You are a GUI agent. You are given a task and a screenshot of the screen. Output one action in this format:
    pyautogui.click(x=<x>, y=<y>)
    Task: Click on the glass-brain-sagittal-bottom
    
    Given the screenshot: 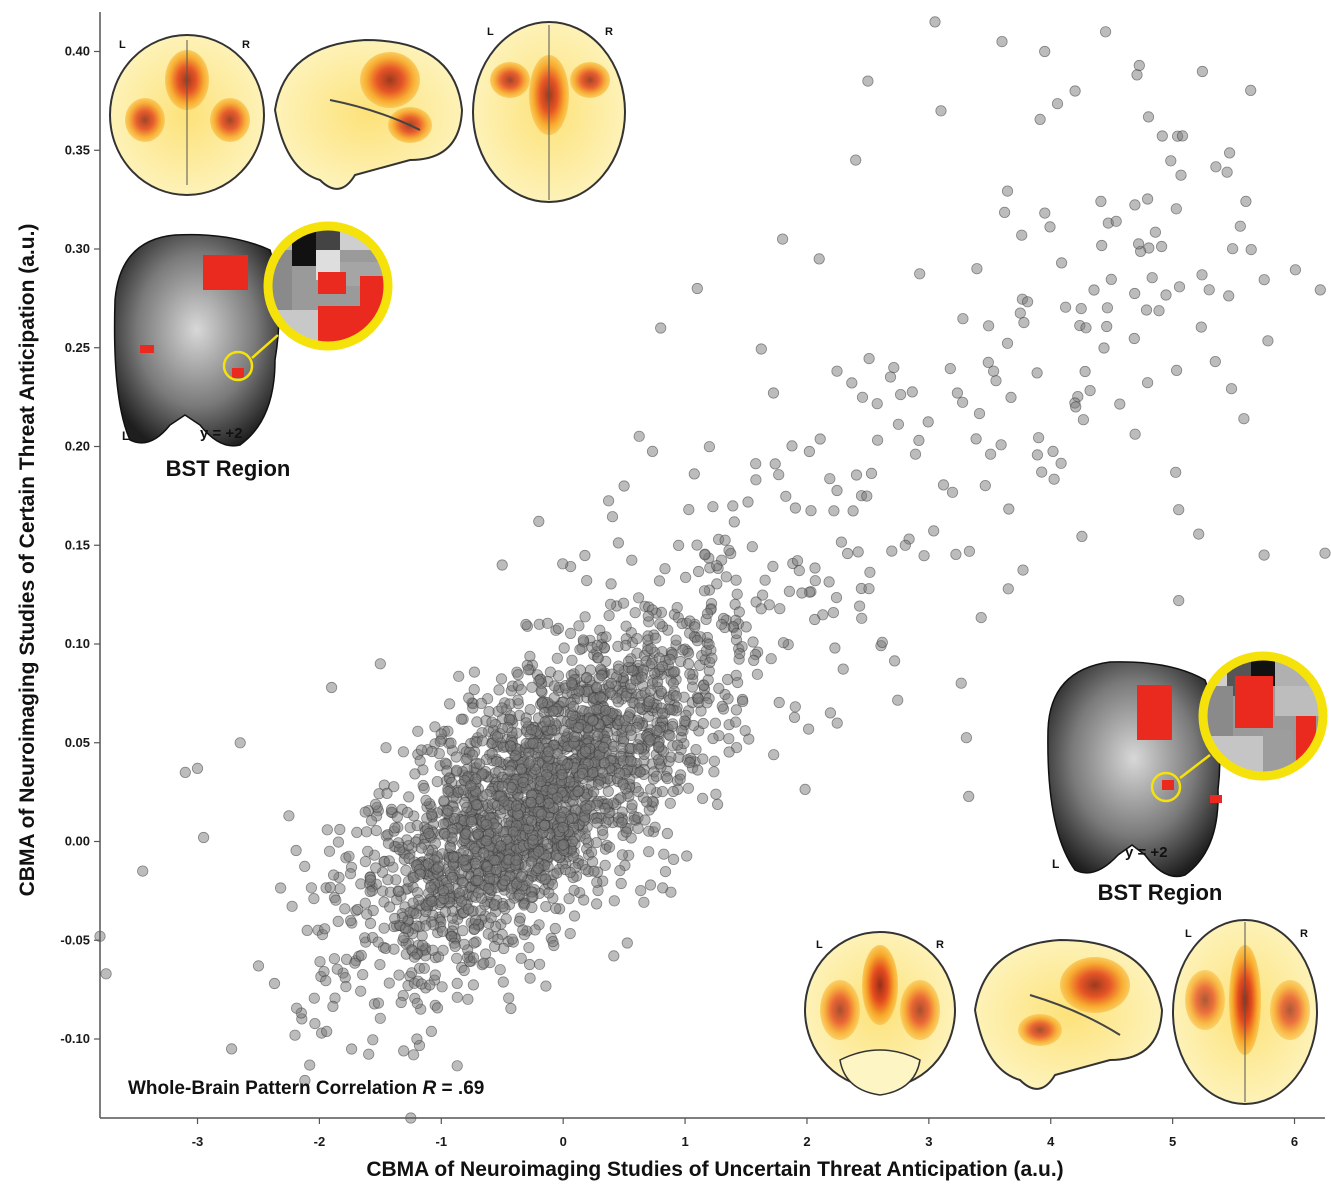 What is the action you would take?
    pyautogui.click(x=1068, y=1014)
    